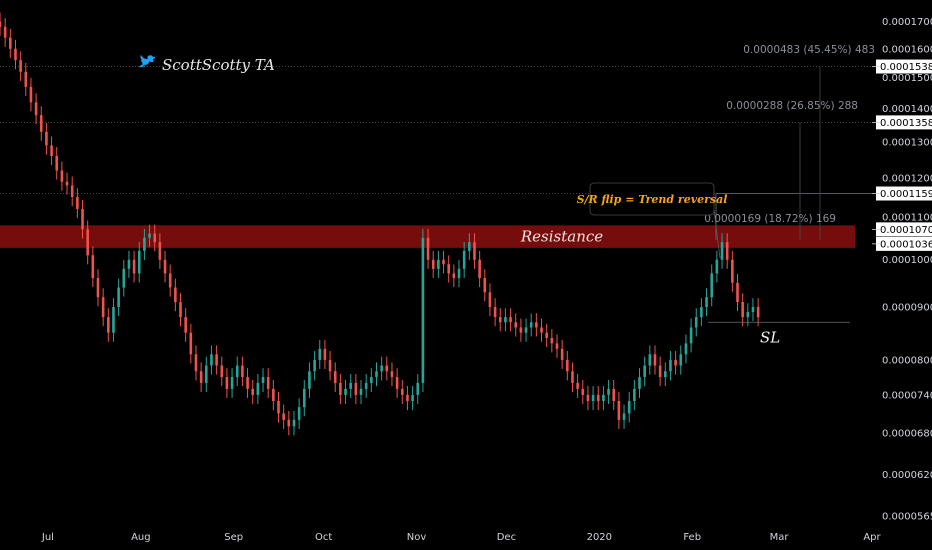 The height and width of the screenshot is (550, 932). Describe the element at coordinates (907, 49) in the screenshot. I see `price-tick-label: 0.0001600` at that location.